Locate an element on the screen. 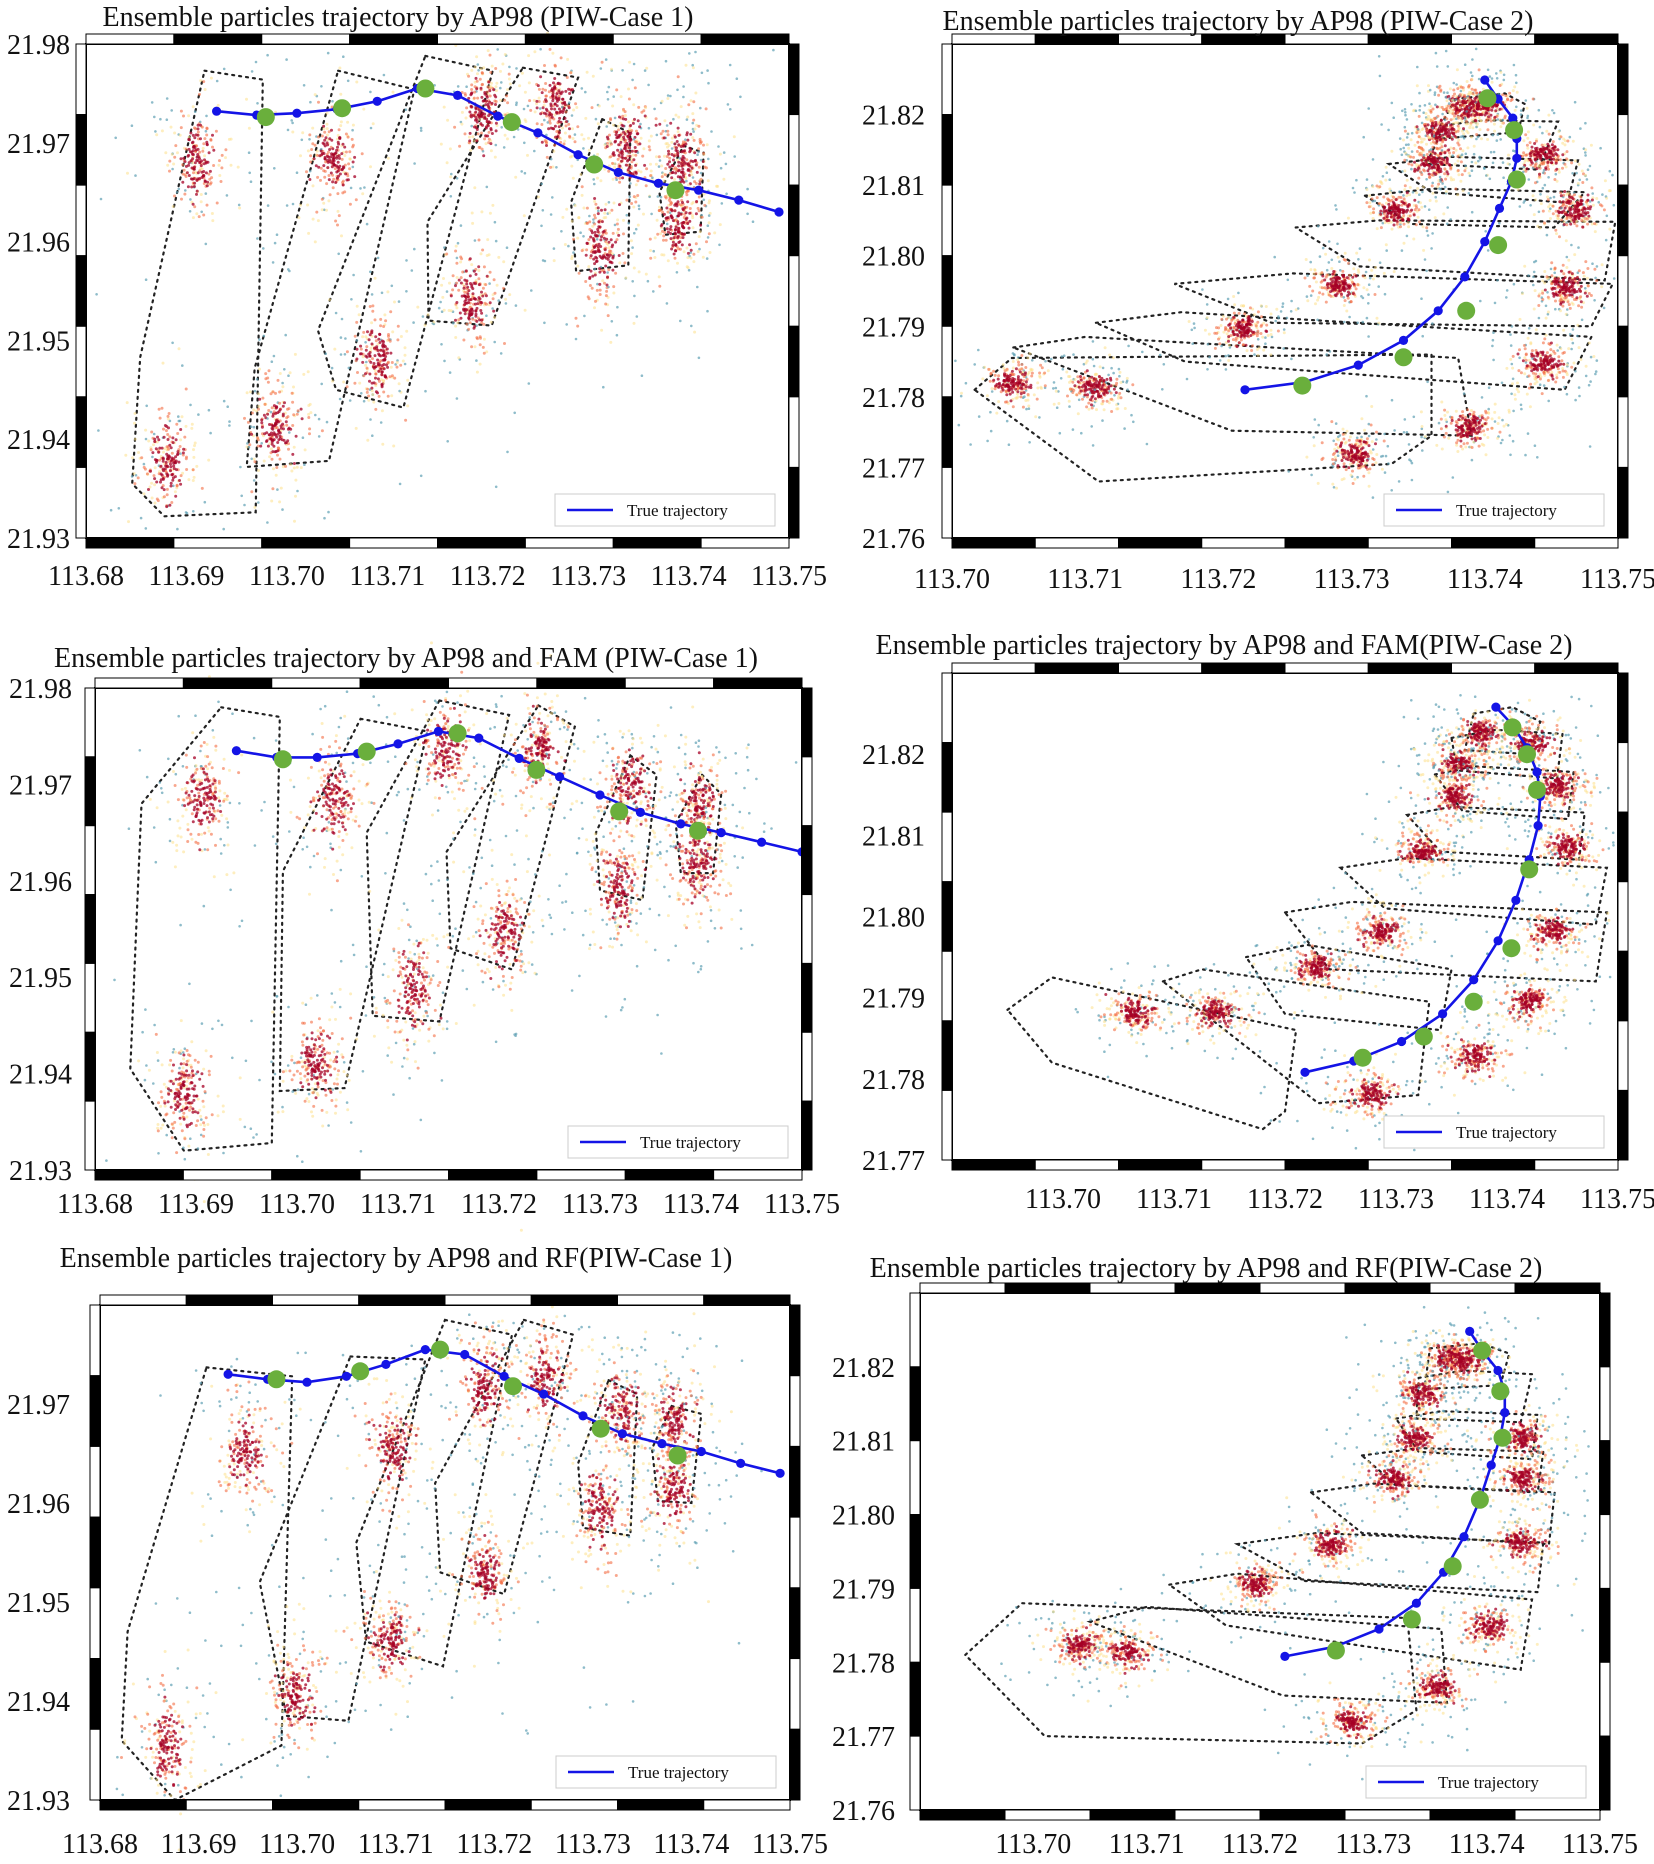  border-segment-right is located at coordinates (794, 432).